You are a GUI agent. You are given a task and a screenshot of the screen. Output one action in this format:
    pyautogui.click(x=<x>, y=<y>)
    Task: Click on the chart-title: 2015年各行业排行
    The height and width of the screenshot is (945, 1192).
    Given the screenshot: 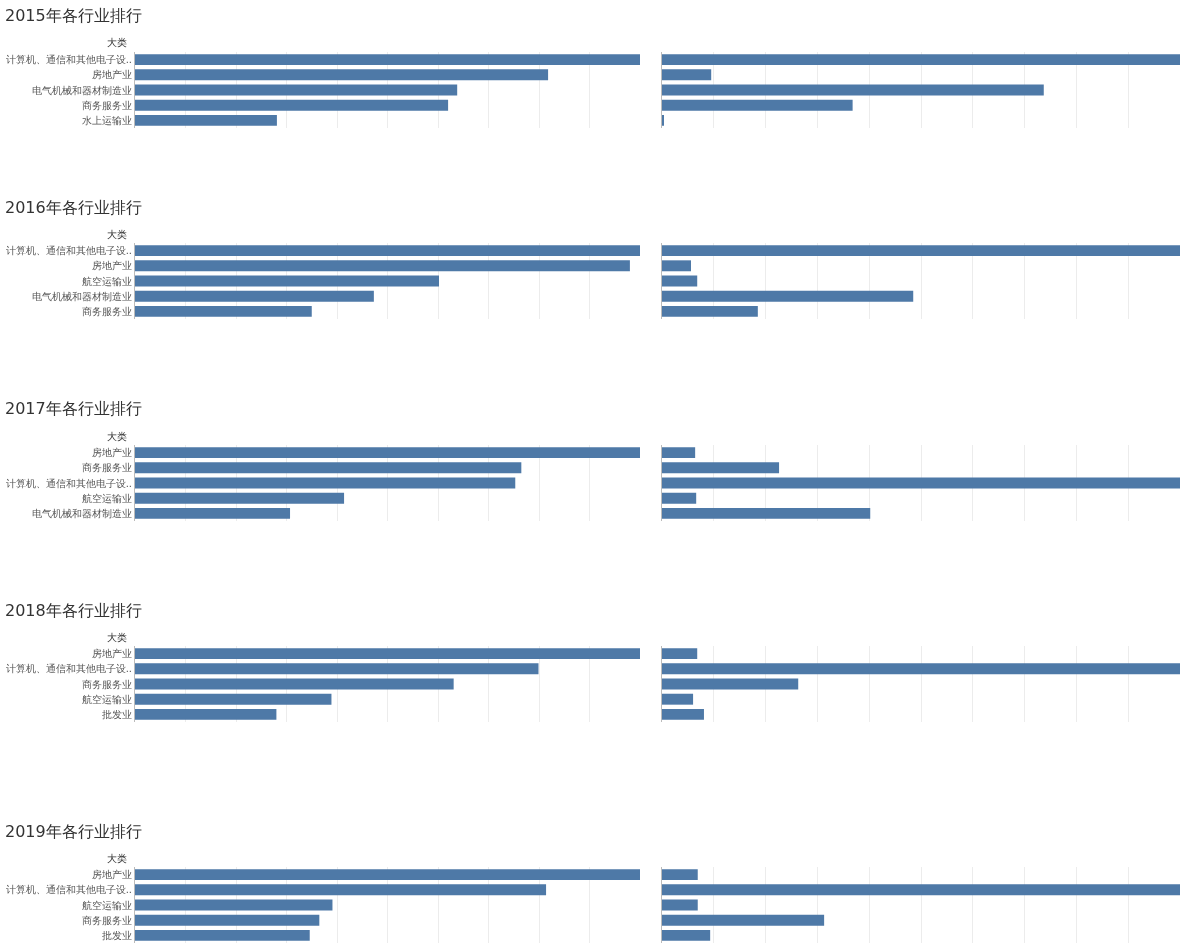 What is the action you would take?
    pyautogui.click(x=73, y=15)
    